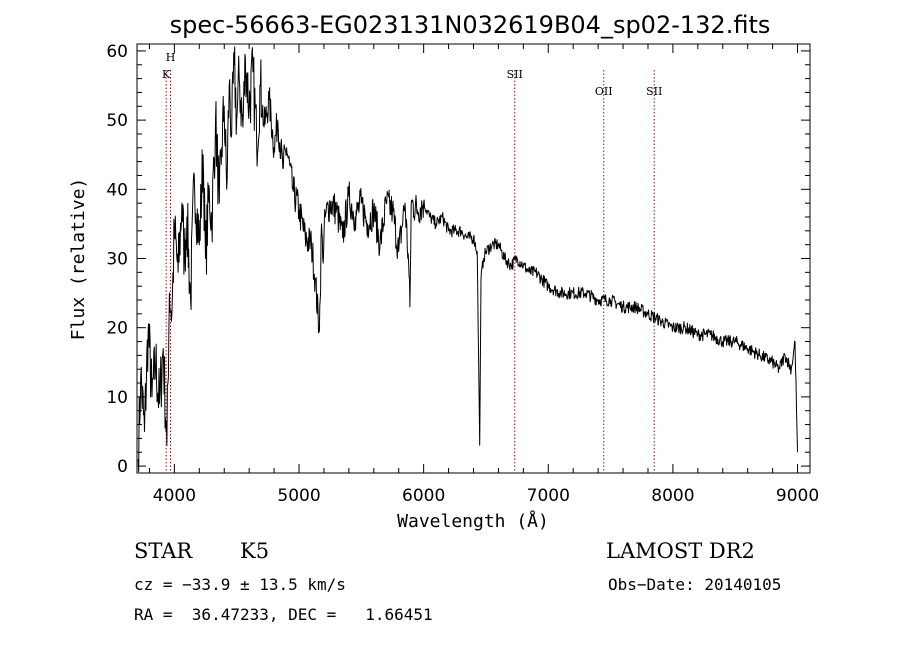 The height and width of the screenshot is (654, 900). What do you see at coordinates (117, 398) in the screenshot?
I see `y-tick-label: 10` at bounding box center [117, 398].